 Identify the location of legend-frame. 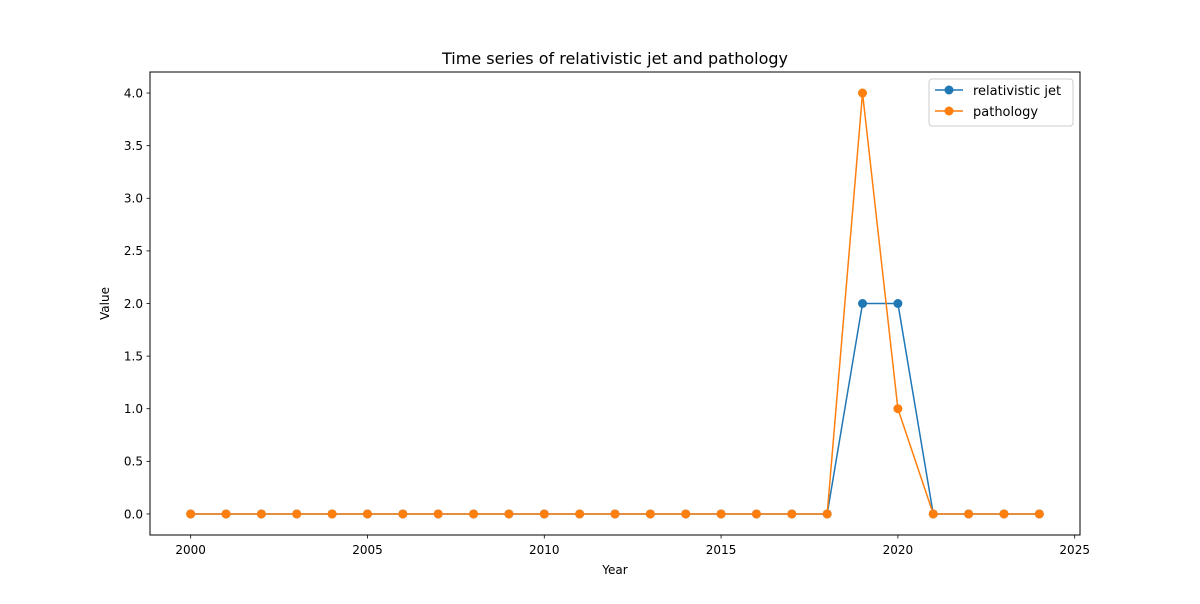
(1001, 102).